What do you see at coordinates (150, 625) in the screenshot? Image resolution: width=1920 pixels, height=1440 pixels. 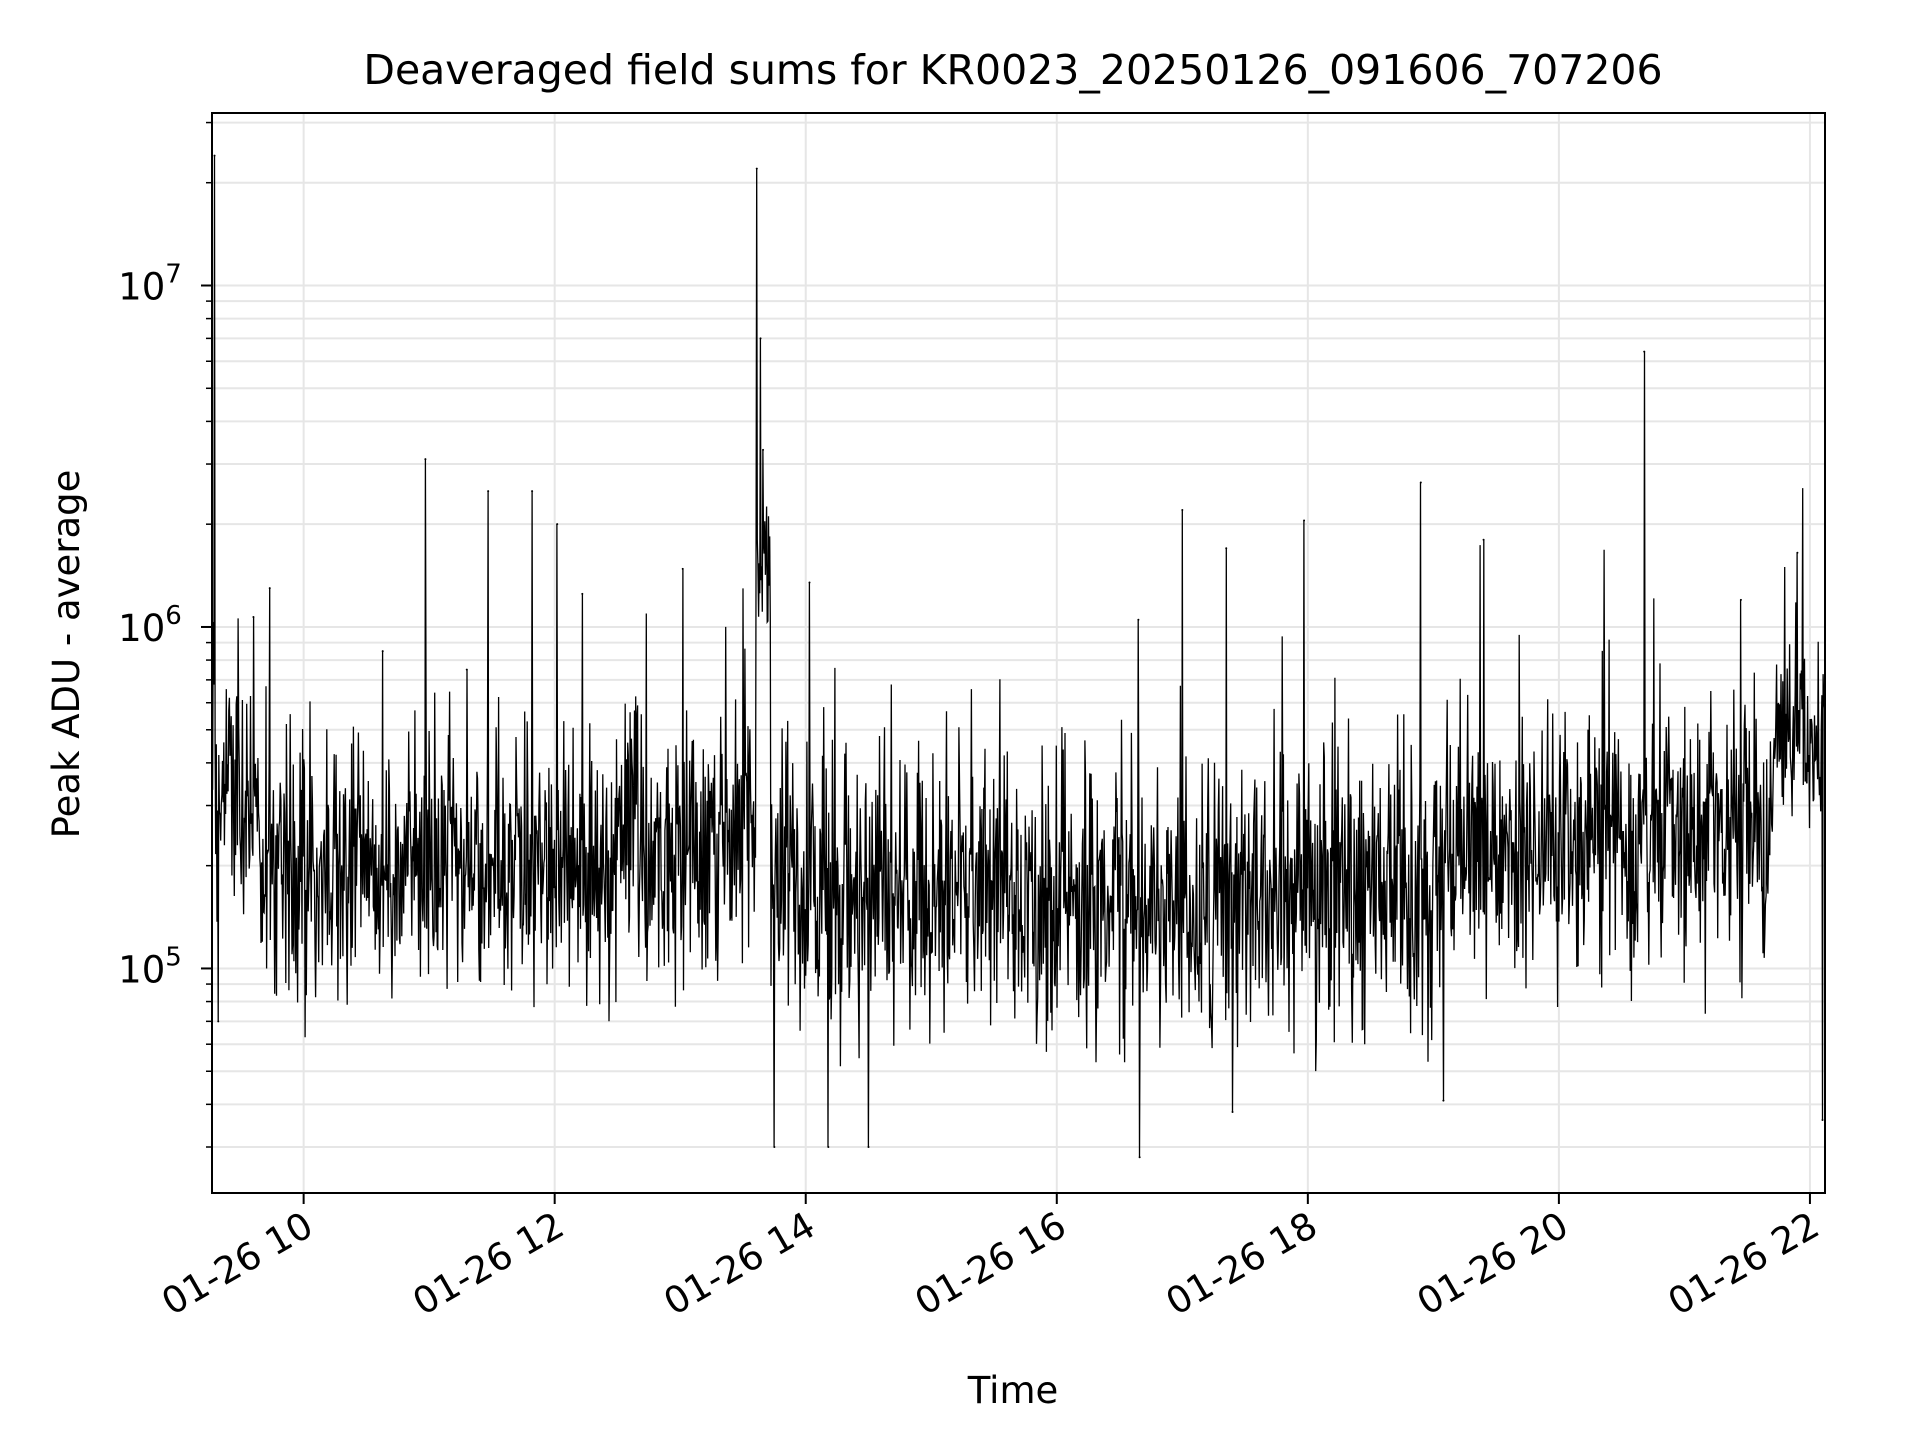 I see `y-tick-label: 10⁶` at bounding box center [150, 625].